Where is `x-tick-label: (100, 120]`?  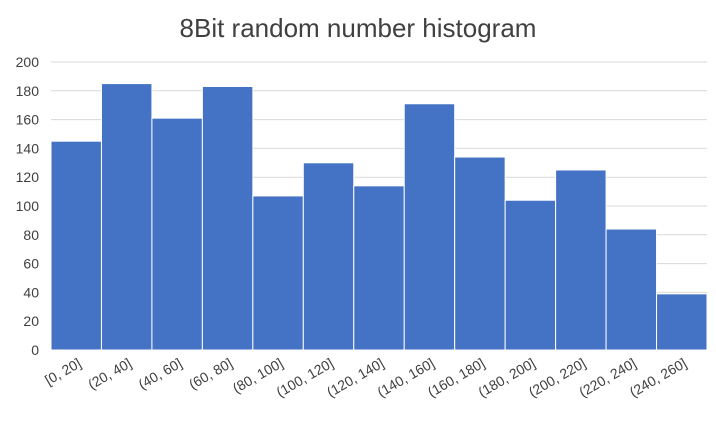 x-tick-label: (100, 120] is located at coordinates (304, 377).